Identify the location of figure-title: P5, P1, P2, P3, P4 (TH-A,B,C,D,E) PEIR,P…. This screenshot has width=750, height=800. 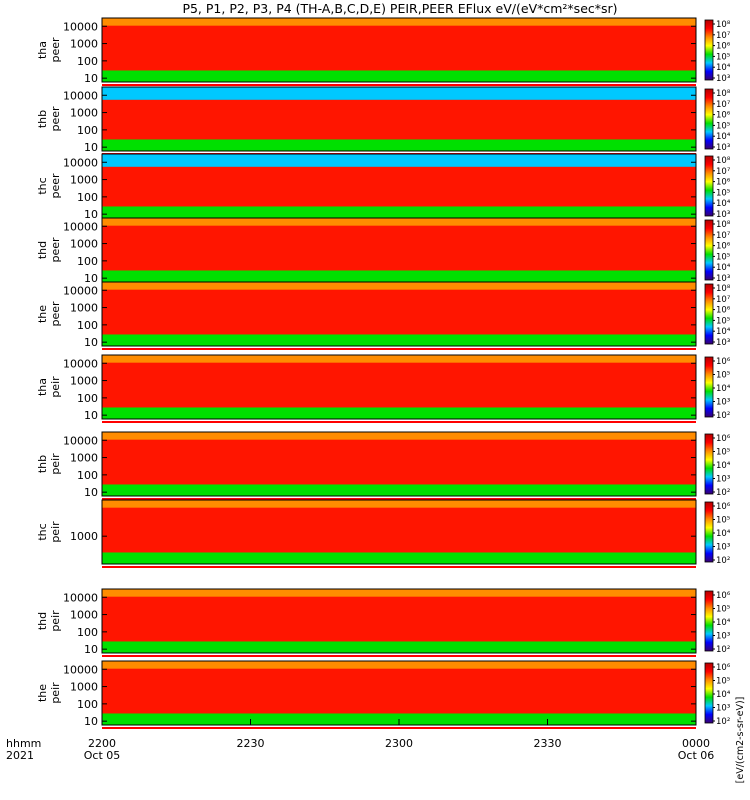
(399, 8).